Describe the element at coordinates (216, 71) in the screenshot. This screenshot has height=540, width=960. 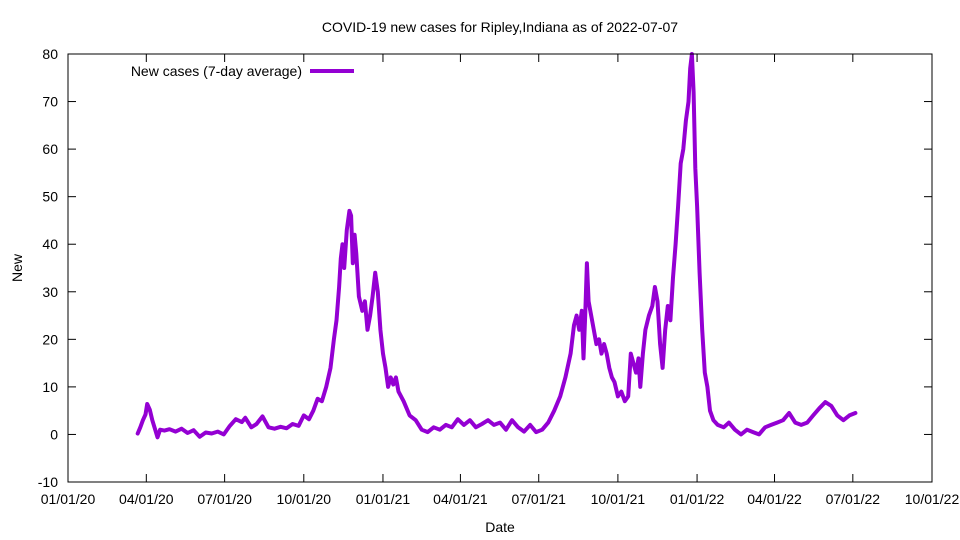
I see `legend-label: New cases (7-day average)` at that location.